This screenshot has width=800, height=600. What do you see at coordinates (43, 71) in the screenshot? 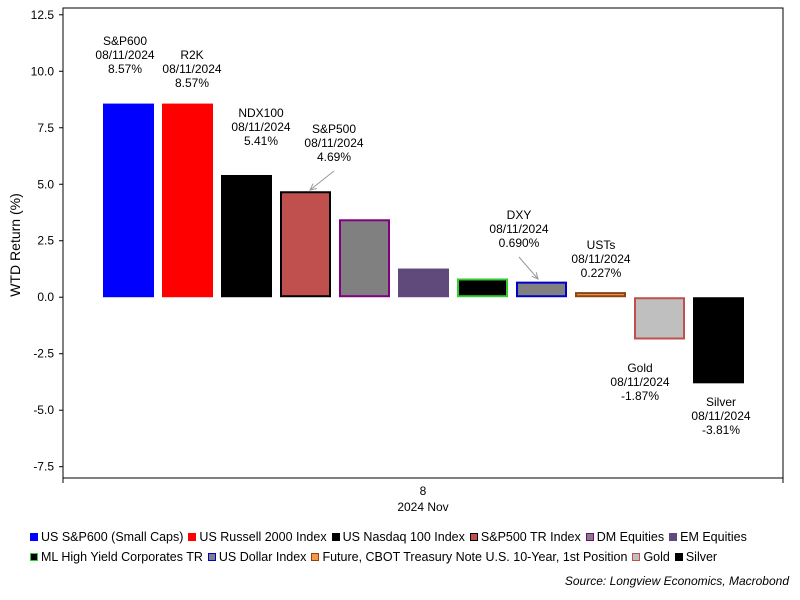
I see `y-tick-label: 10.0` at bounding box center [43, 71].